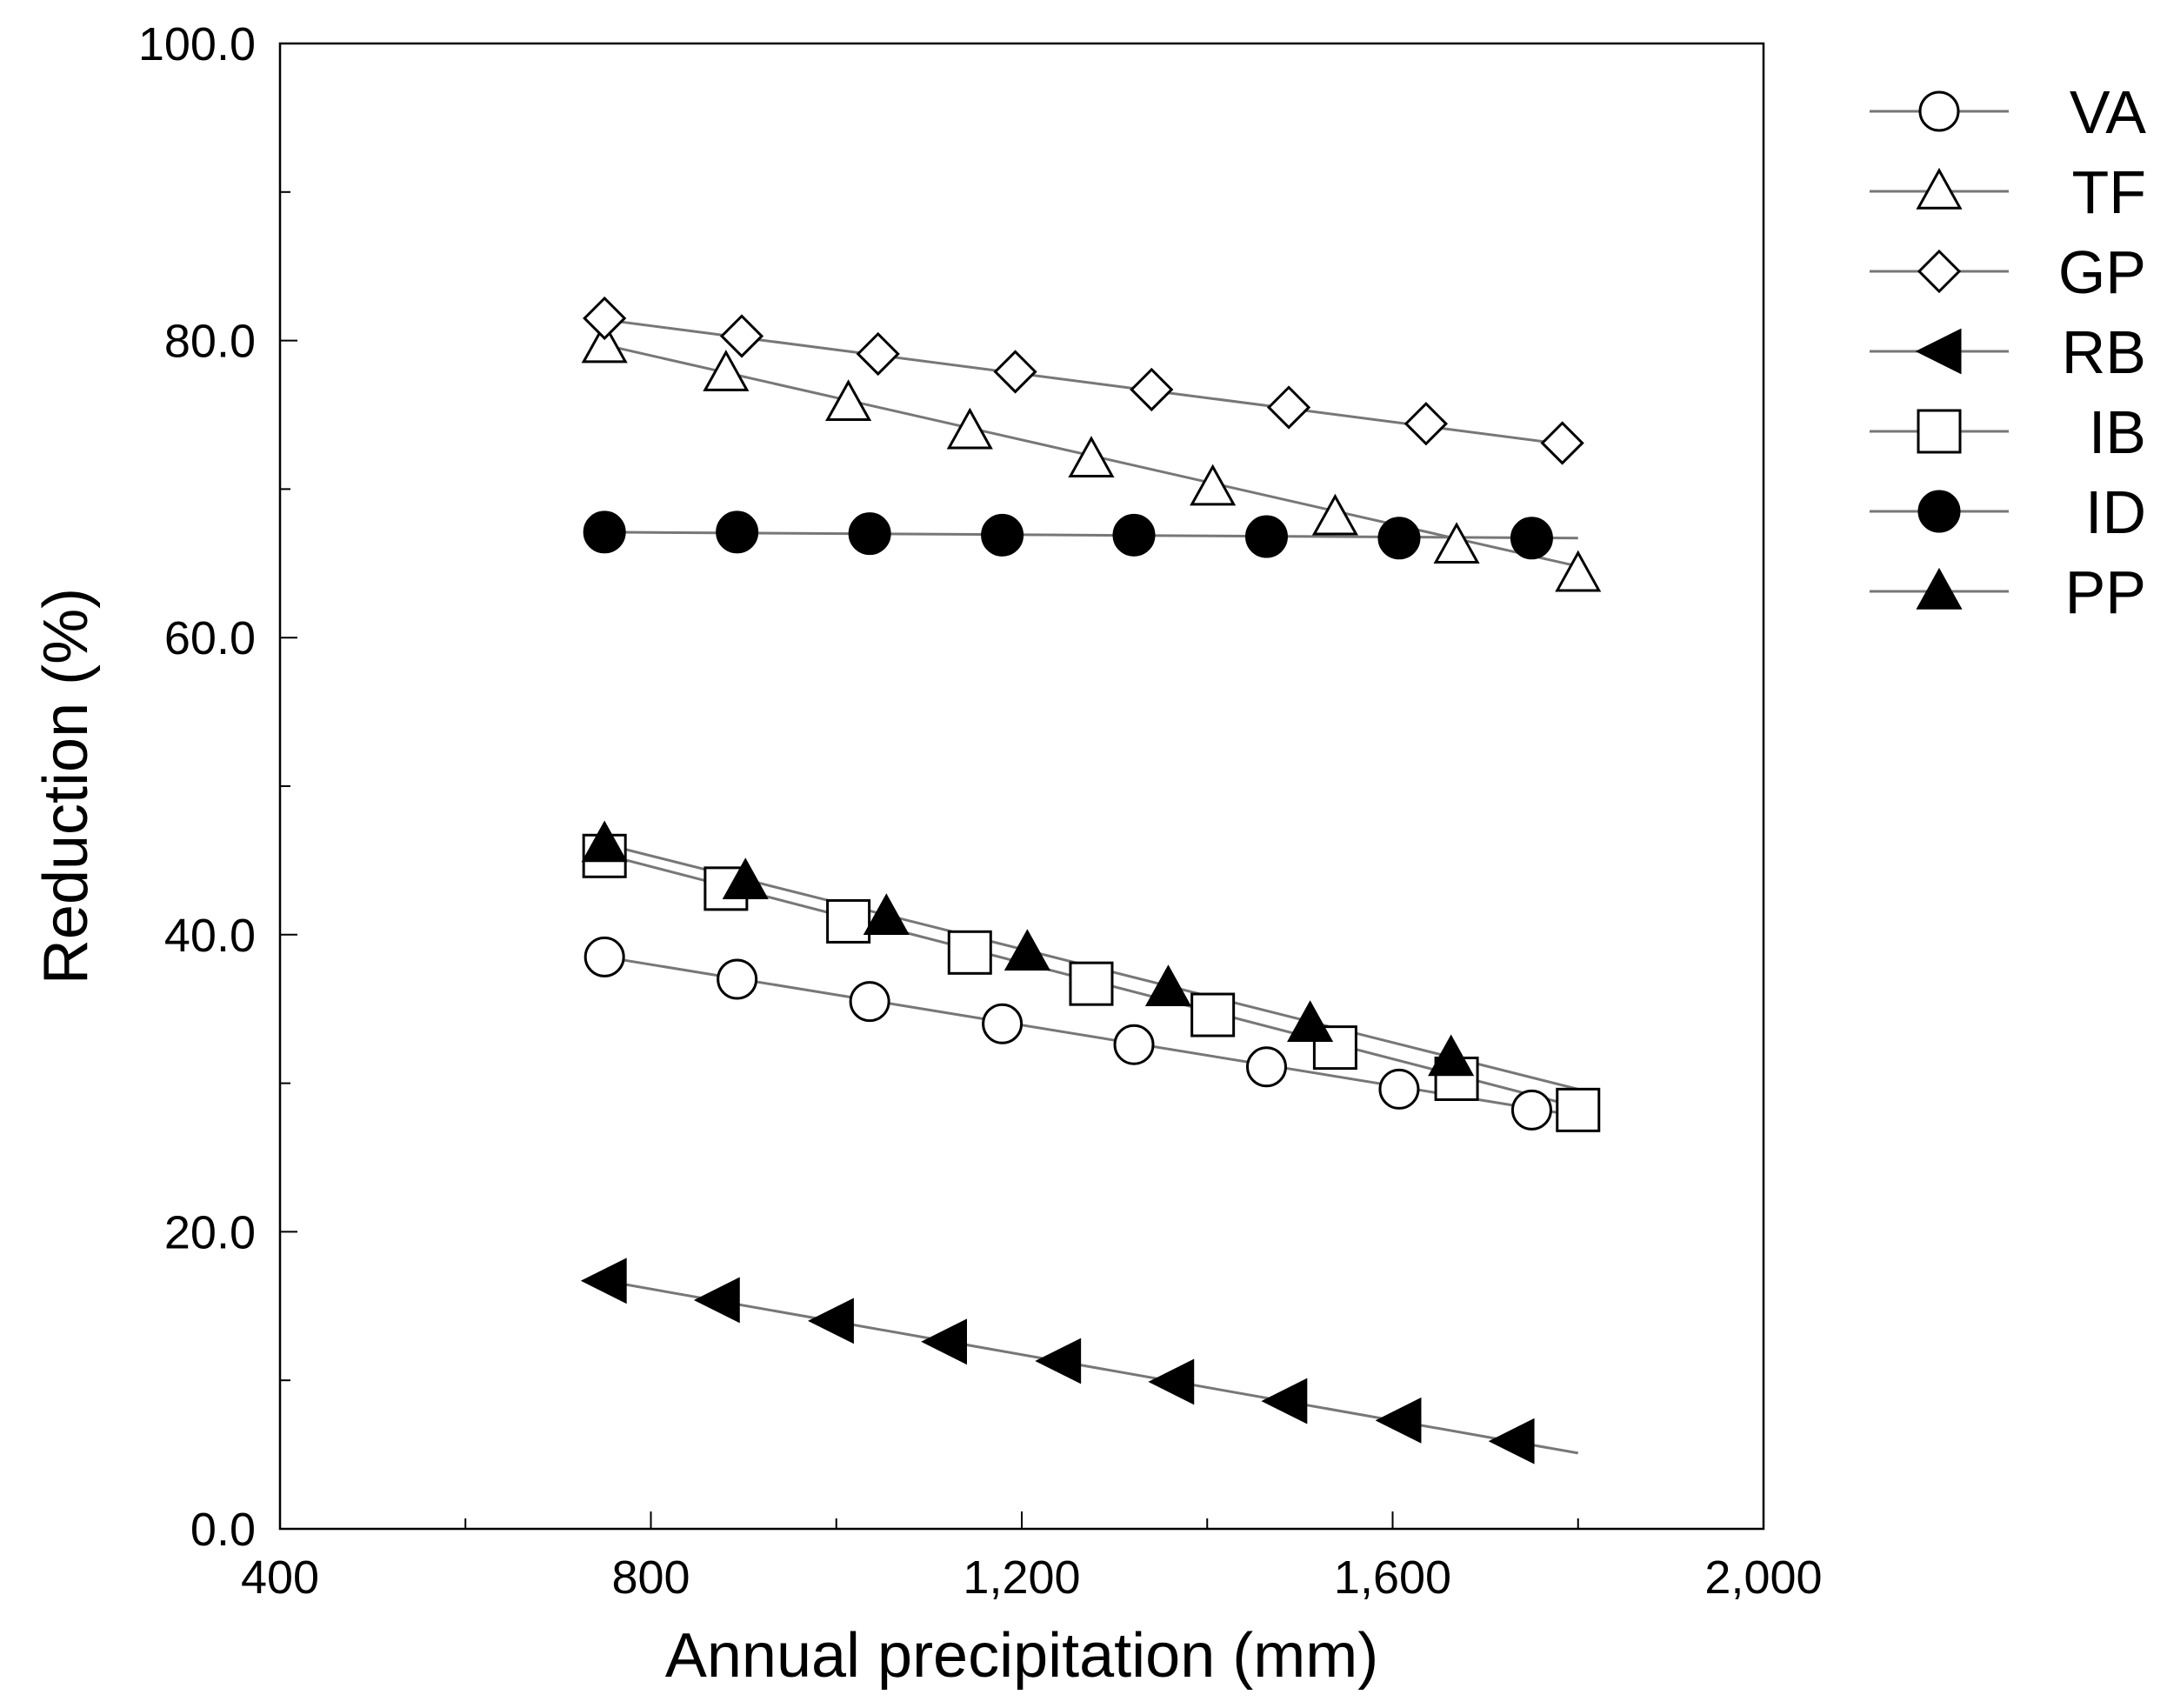 The height and width of the screenshot is (1708, 2167). What do you see at coordinates (1022, 1656) in the screenshot?
I see `x-axis-title: Annual precipitation (mm)` at bounding box center [1022, 1656].